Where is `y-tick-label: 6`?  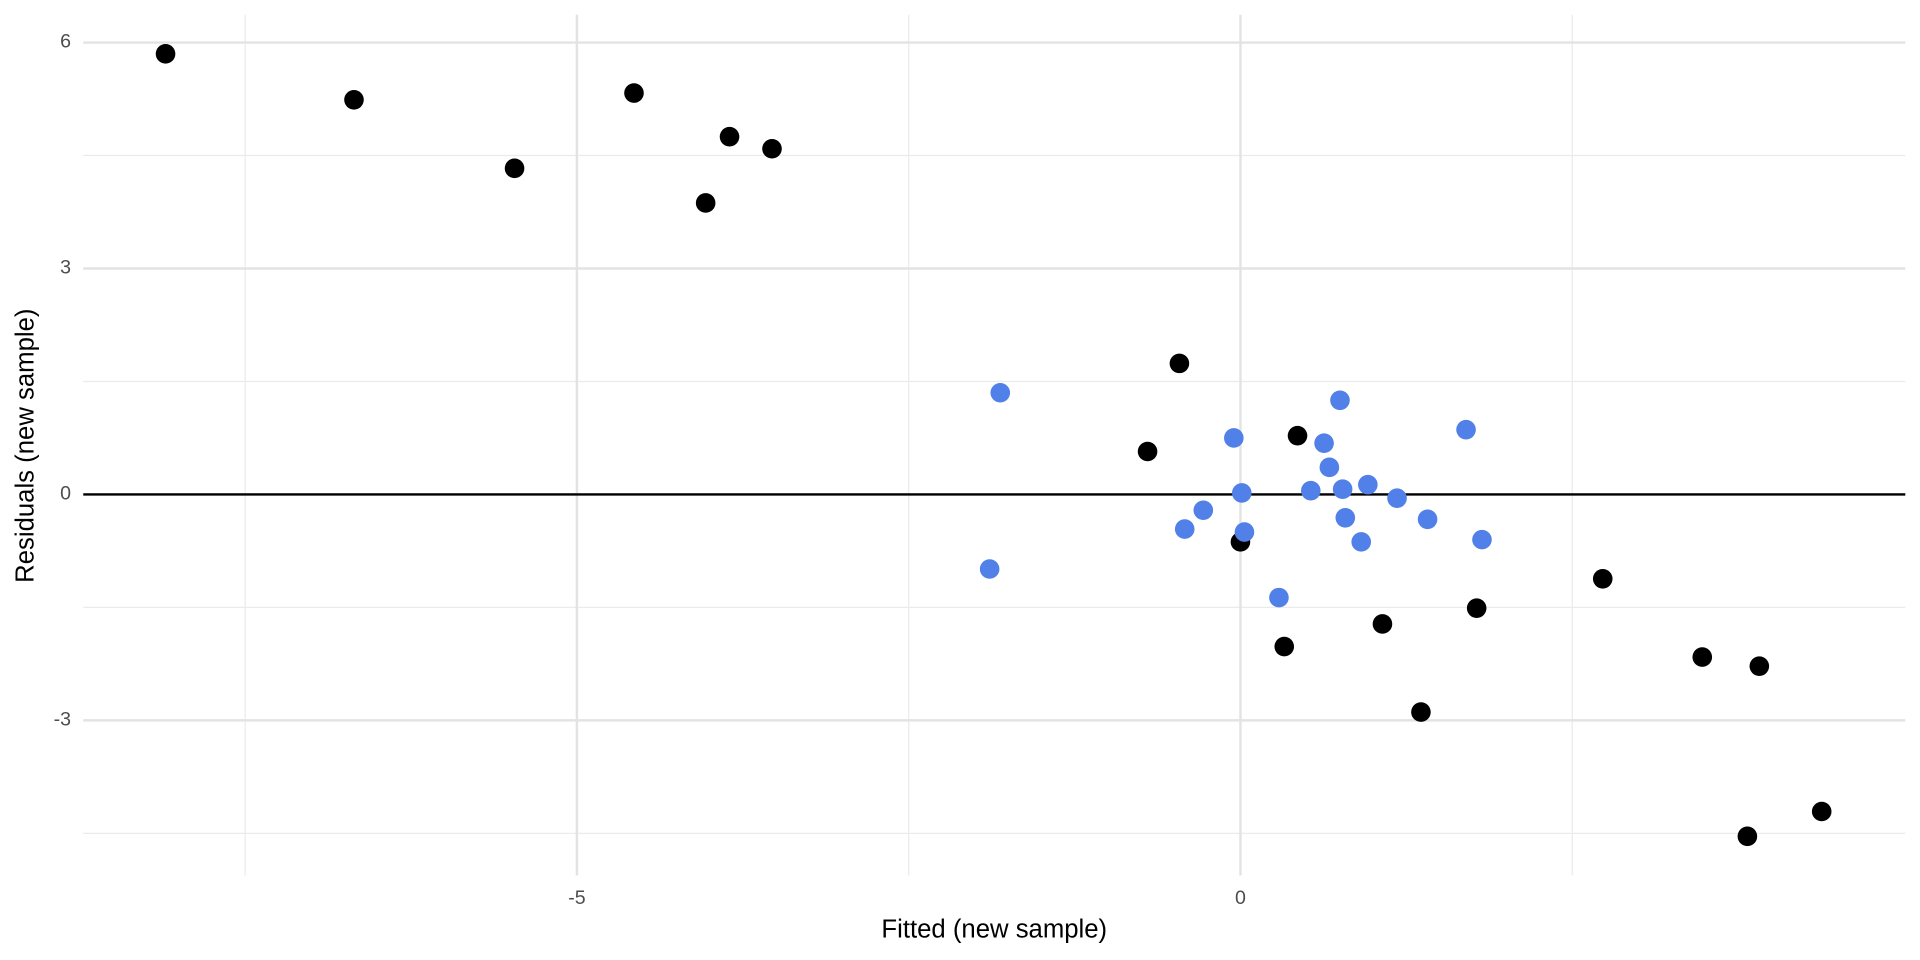 y-tick-label: 6 is located at coordinates (65, 42).